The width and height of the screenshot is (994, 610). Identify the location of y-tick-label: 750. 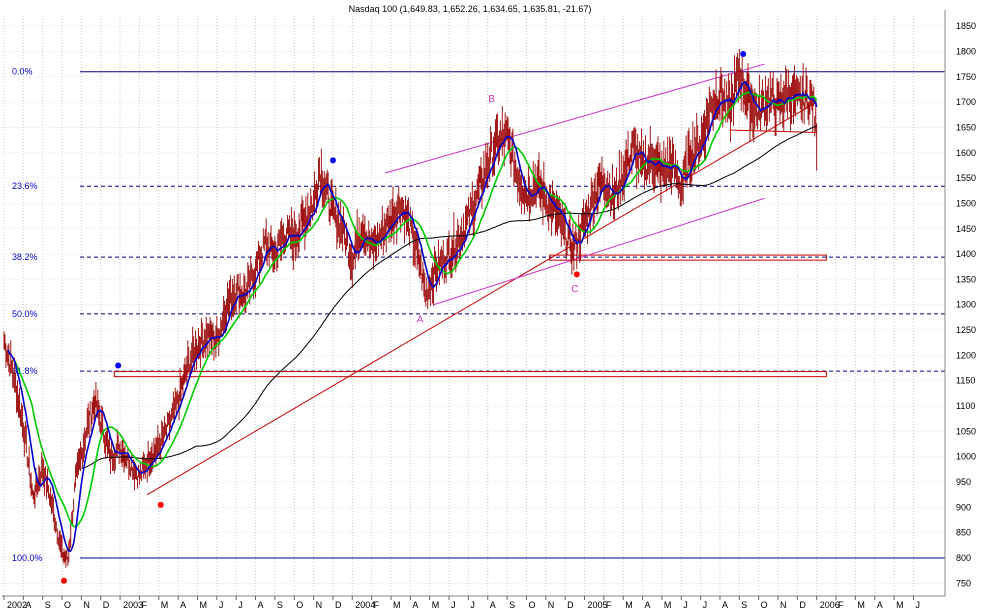
(963, 583).